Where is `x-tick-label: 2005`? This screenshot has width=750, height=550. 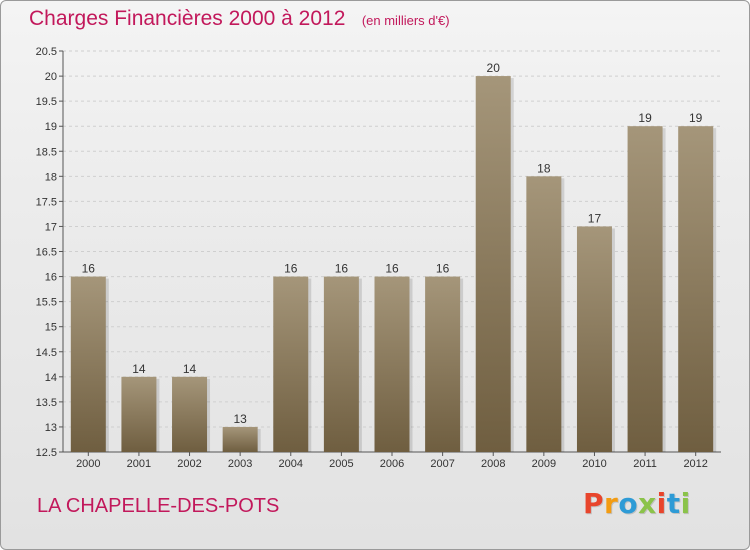 x-tick-label: 2005 is located at coordinates (341, 464).